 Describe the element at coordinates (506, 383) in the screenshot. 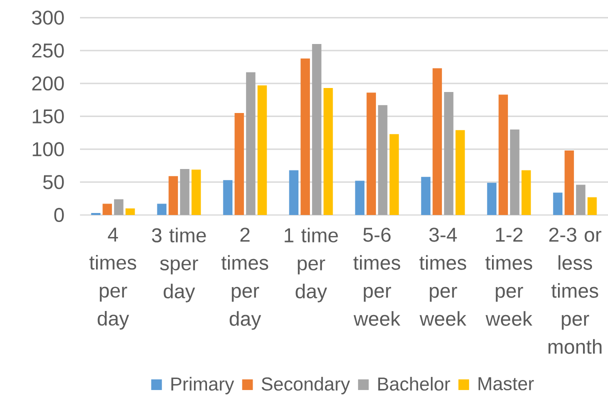

I see `legend-label: Master` at that location.